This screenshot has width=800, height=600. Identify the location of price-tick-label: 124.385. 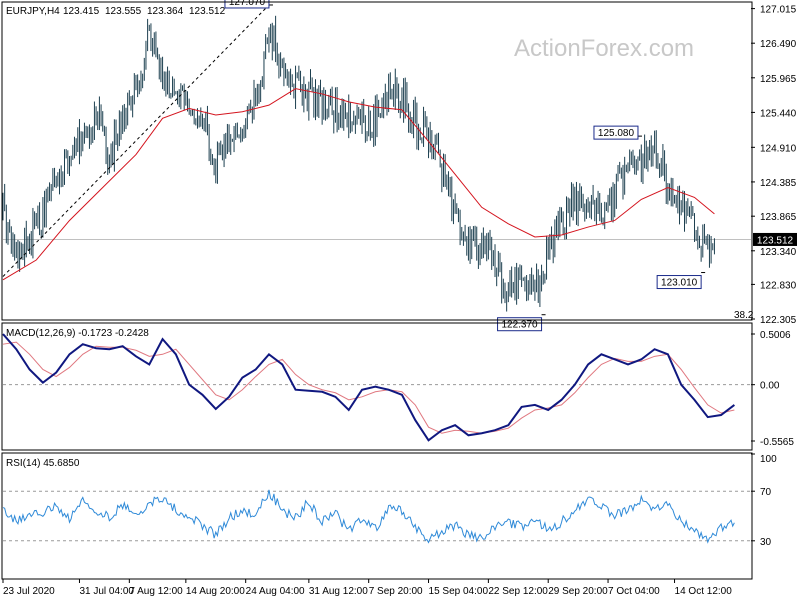
(778, 183).